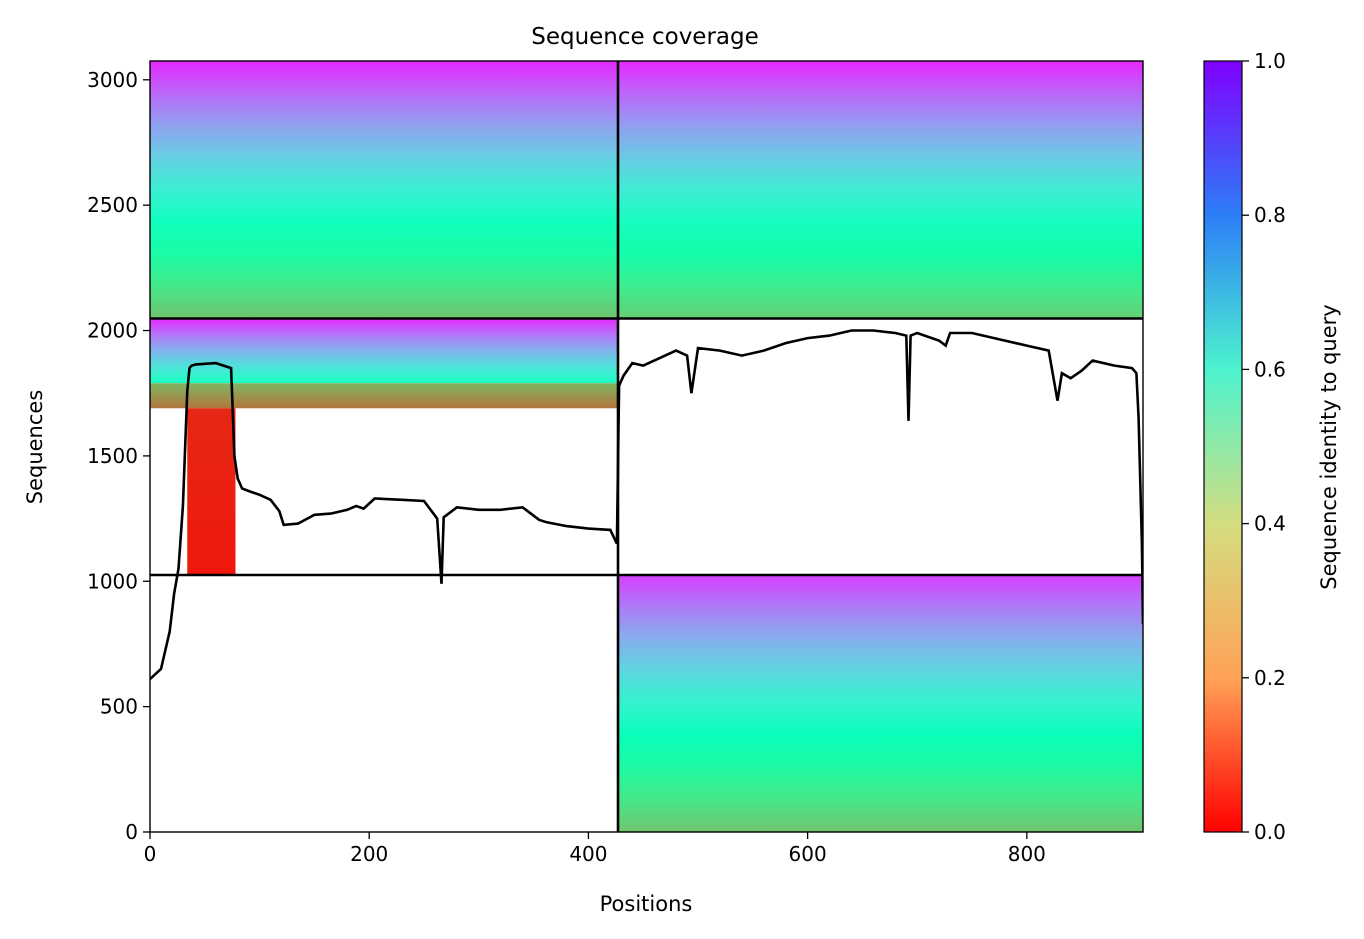 The image size is (1364, 939). I want to click on x-tick-label: 800, so click(1027, 854).